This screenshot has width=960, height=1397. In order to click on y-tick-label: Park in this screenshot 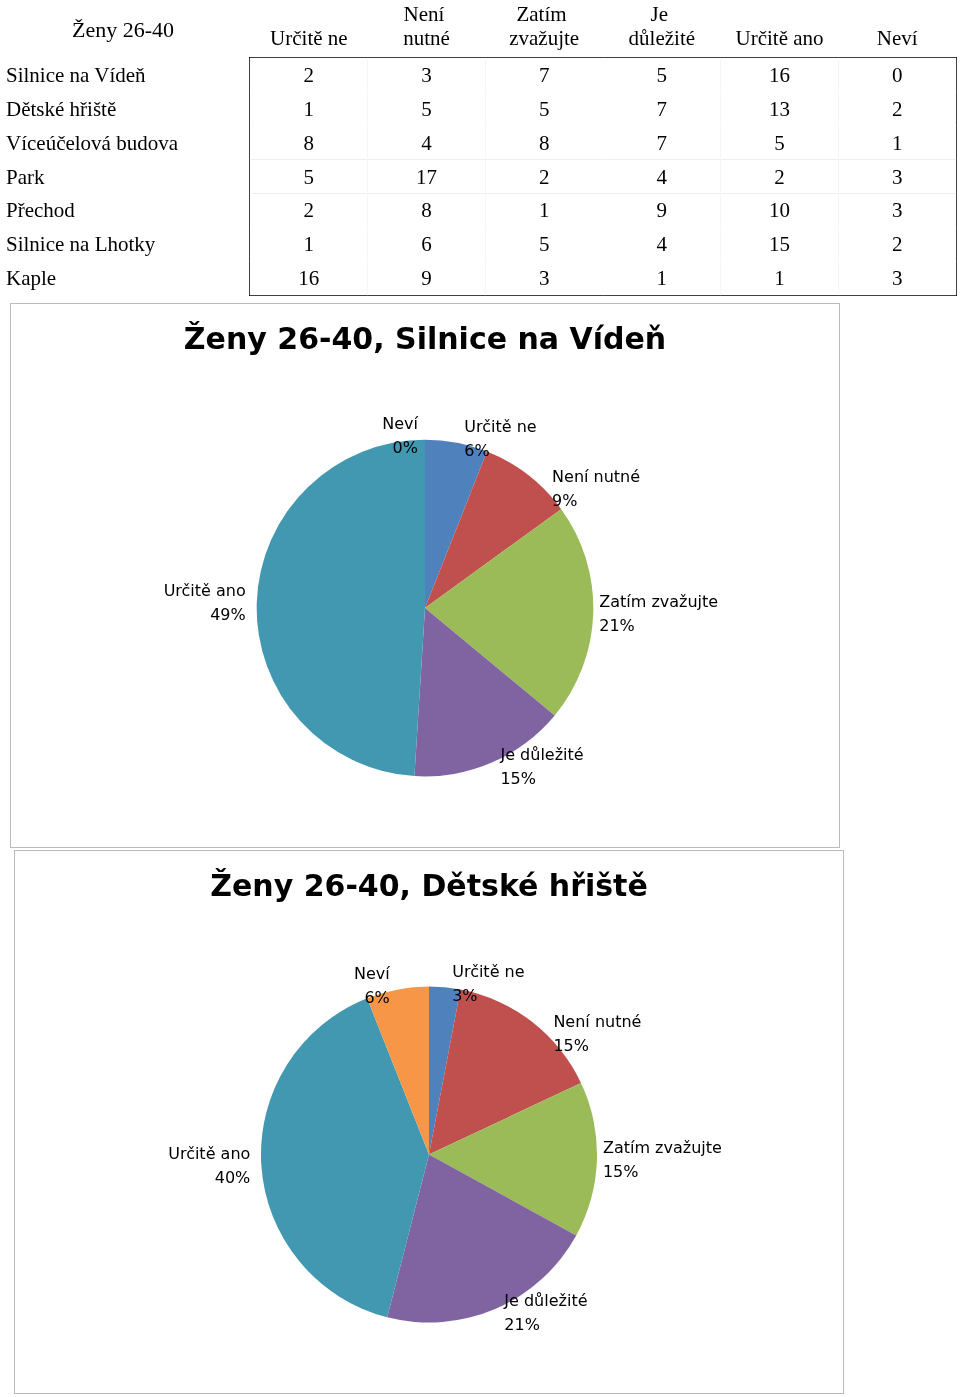, I will do `click(25, 176)`.